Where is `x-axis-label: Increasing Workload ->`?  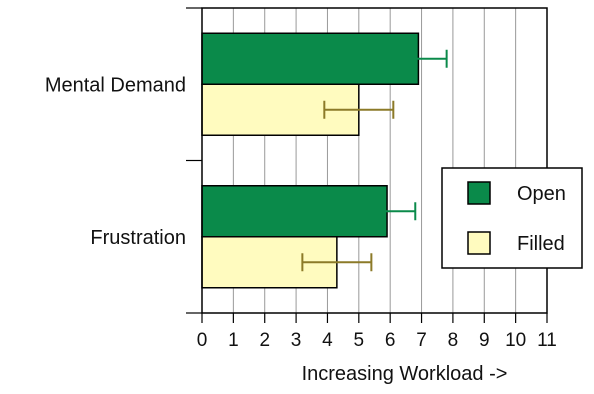 x-axis-label: Increasing Workload -> is located at coordinates (405, 374).